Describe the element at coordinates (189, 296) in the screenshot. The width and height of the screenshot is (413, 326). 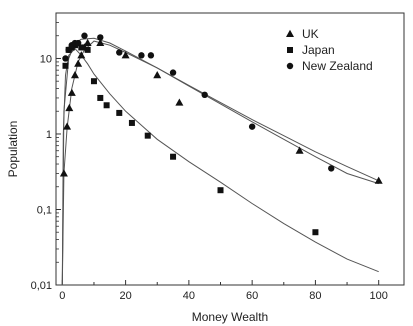
I see `x-tick-label: 40` at that location.